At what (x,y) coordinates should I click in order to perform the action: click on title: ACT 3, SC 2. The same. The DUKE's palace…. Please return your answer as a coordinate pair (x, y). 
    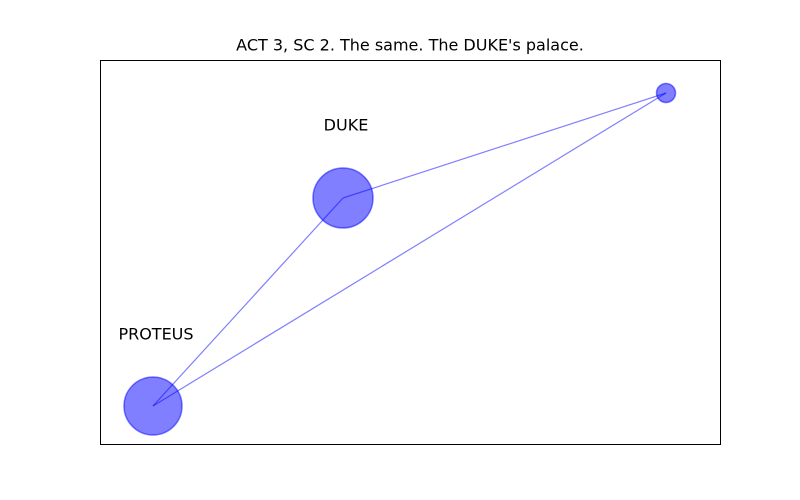
    Looking at the image, I should click on (410, 45).